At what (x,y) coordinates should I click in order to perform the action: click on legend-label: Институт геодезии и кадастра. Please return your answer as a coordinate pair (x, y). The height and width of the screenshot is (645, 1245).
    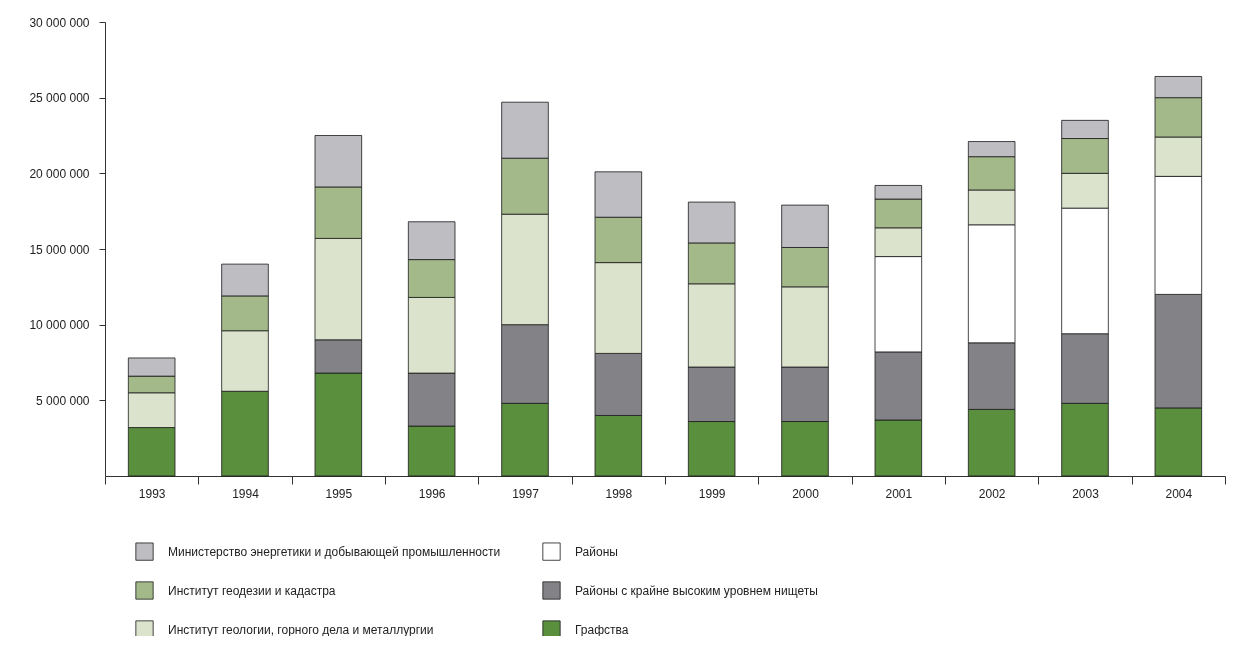
    Looking at the image, I should click on (252, 590).